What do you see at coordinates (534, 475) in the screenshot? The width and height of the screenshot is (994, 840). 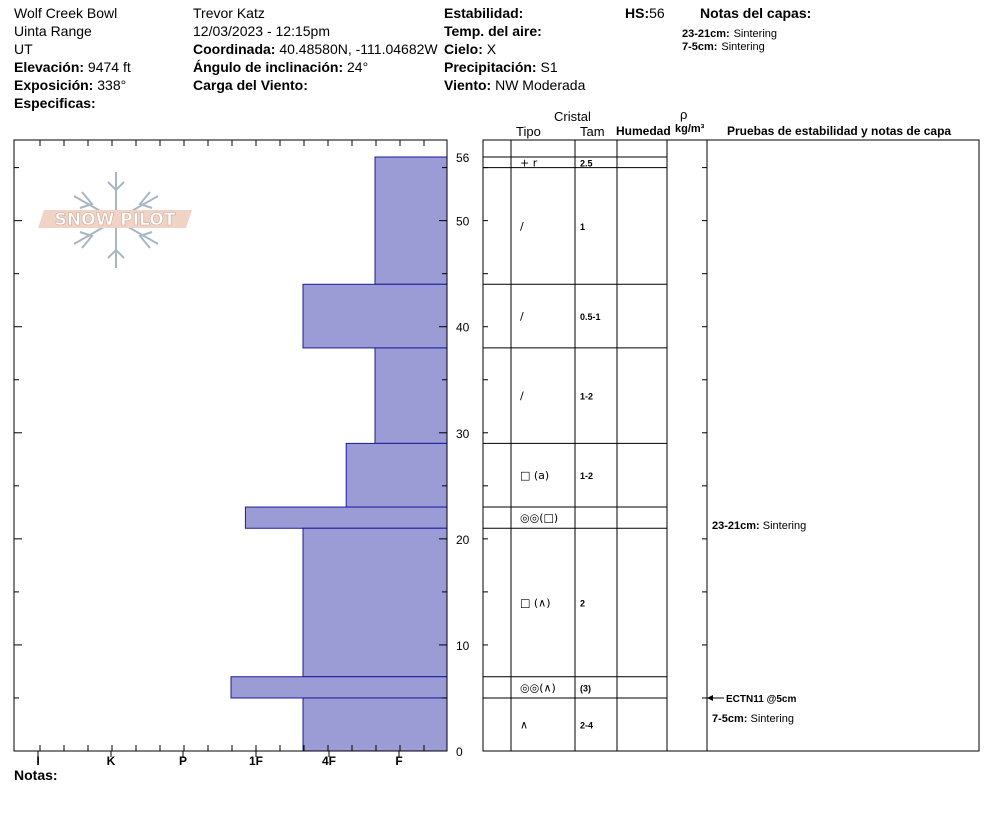 I see `crystal-type-4: □ (a)` at bounding box center [534, 475].